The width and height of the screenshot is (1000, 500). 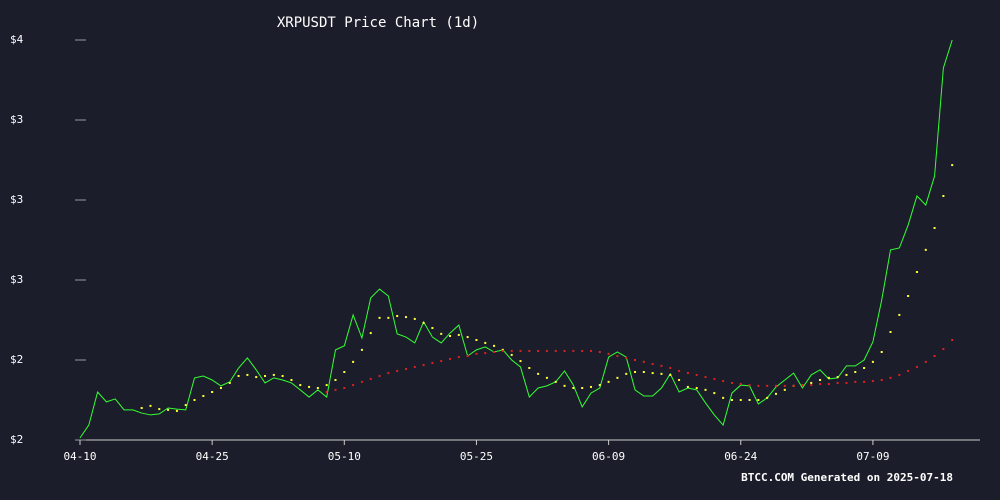 What do you see at coordinates (212, 456) in the screenshot?
I see `x-tick-label: 04-25` at bounding box center [212, 456].